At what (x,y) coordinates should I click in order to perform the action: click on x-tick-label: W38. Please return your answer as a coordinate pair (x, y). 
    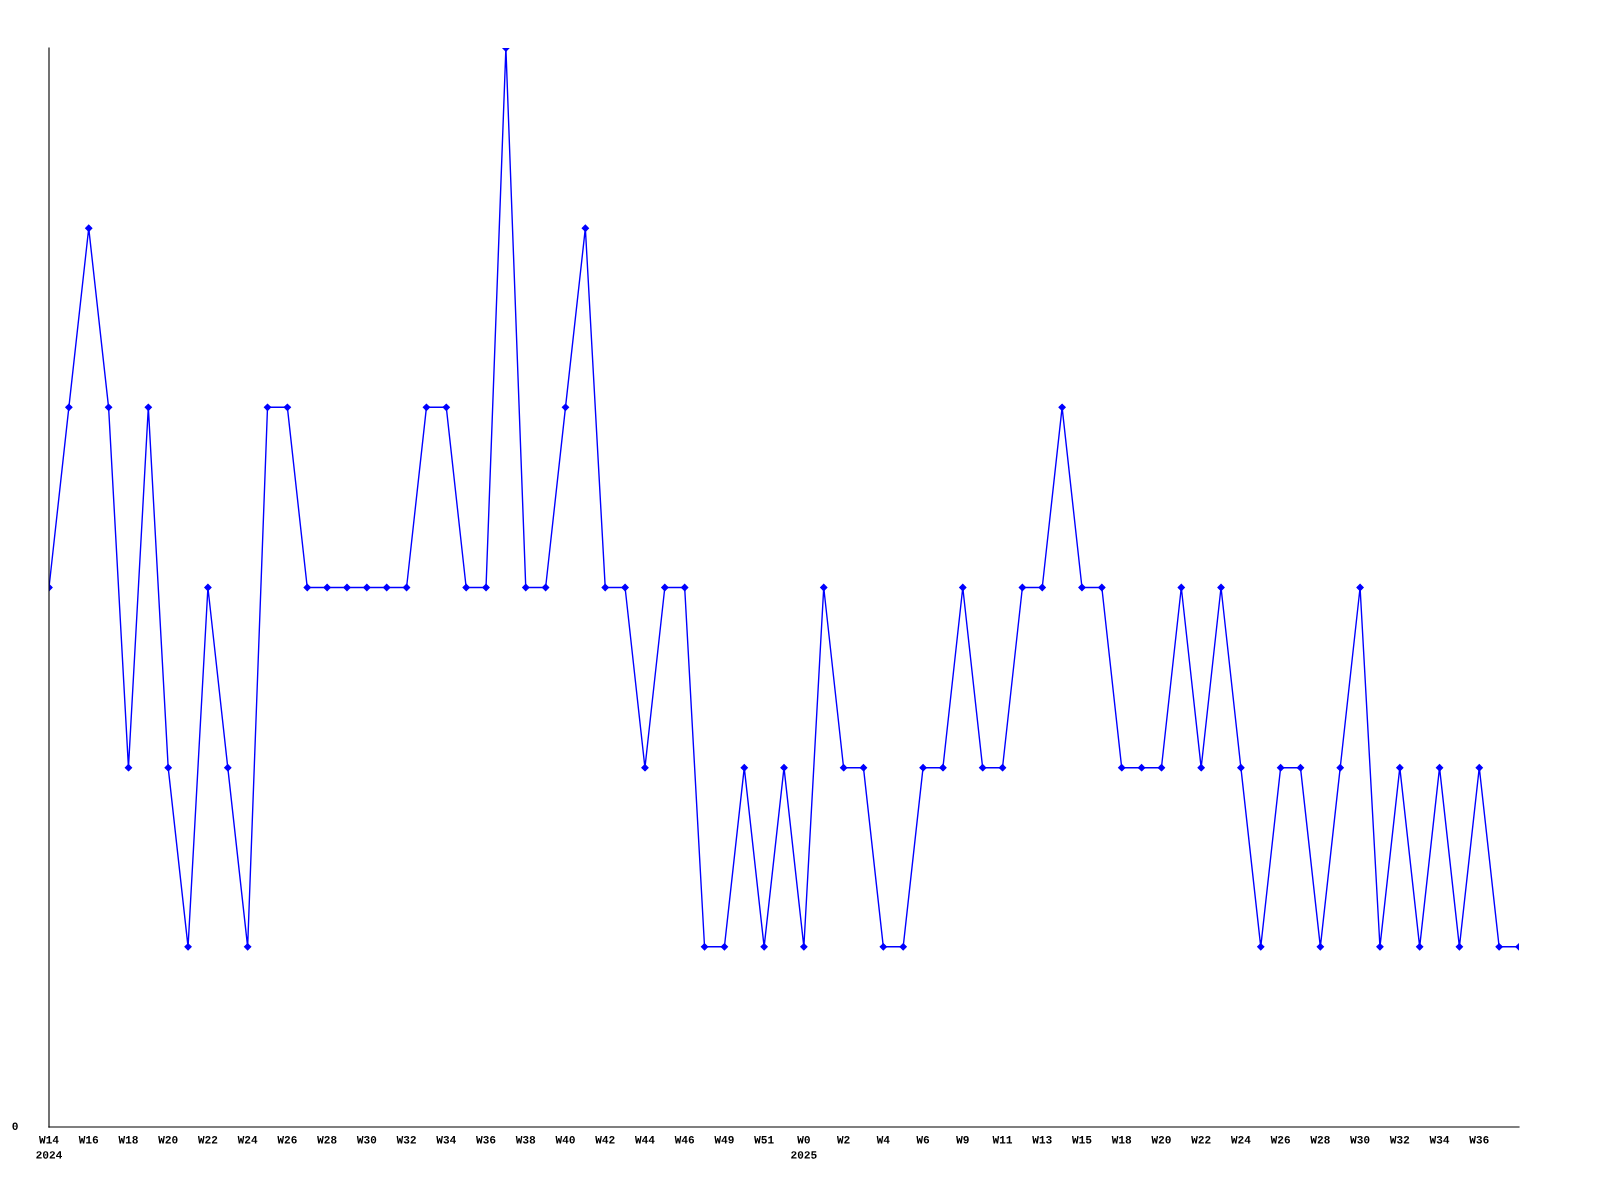
    Looking at the image, I should click on (525, 1139).